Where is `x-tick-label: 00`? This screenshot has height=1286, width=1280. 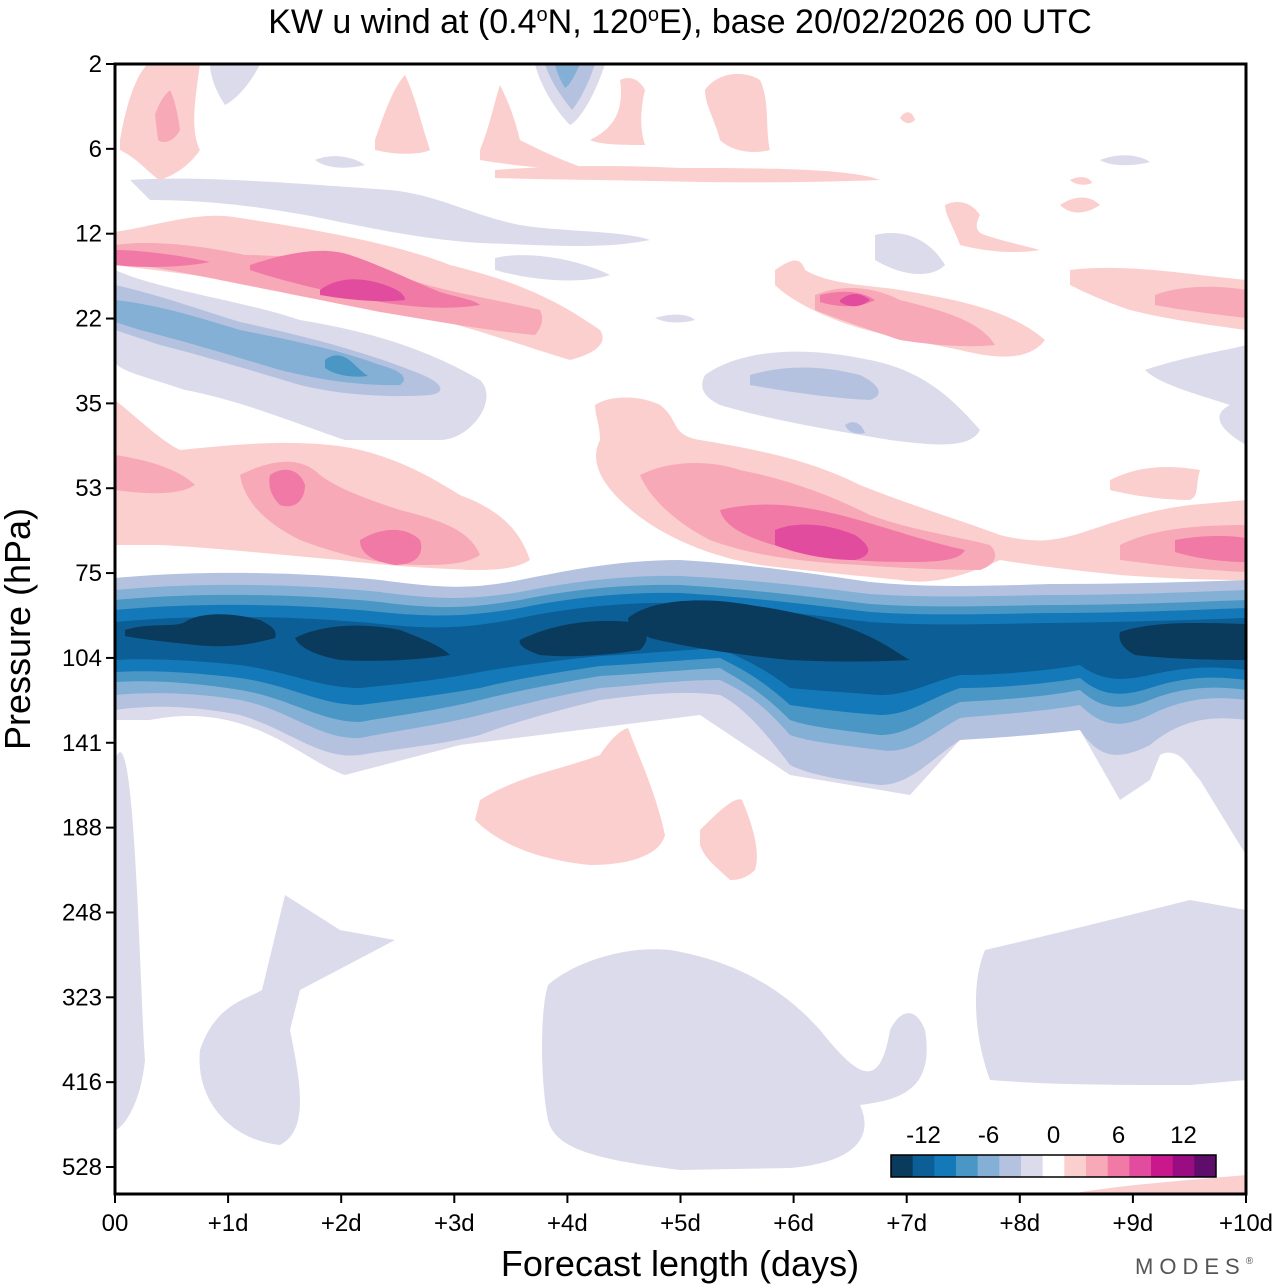 x-tick-label: 00 is located at coordinates (115, 1223).